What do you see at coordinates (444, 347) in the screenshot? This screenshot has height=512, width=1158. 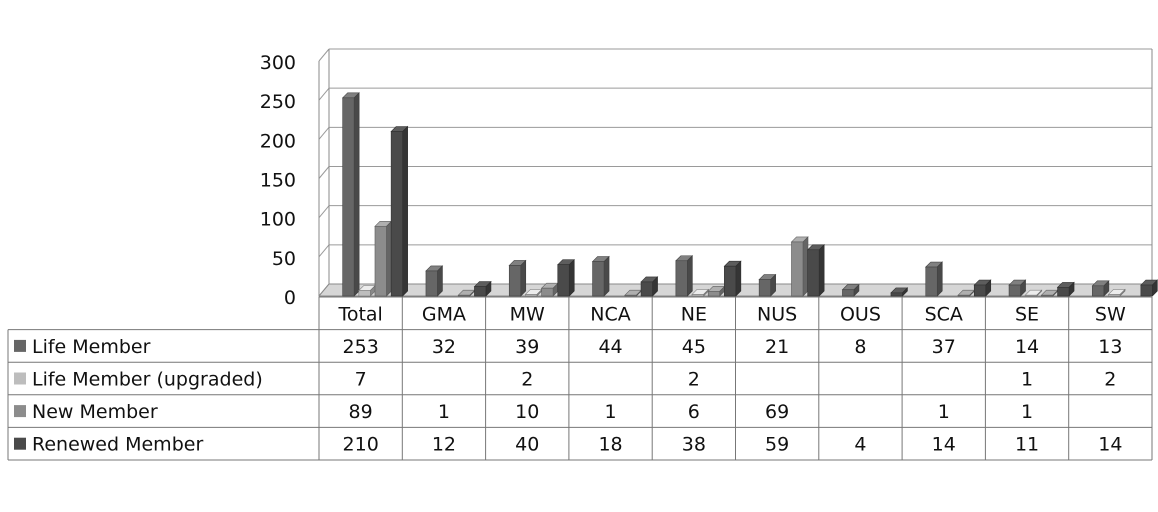 I see `table-cell-value: 32` at bounding box center [444, 347].